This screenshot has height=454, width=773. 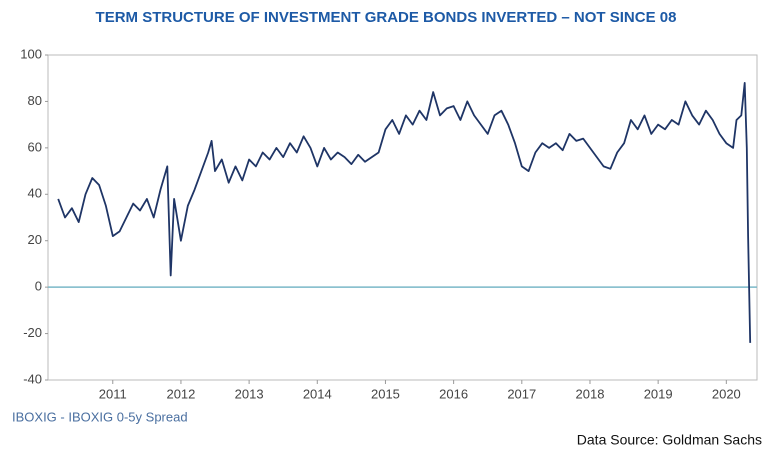 What do you see at coordinates (249, 393) in the screenshot?
I see `x-tick-label: 2013` at bounding box center [249, 393].